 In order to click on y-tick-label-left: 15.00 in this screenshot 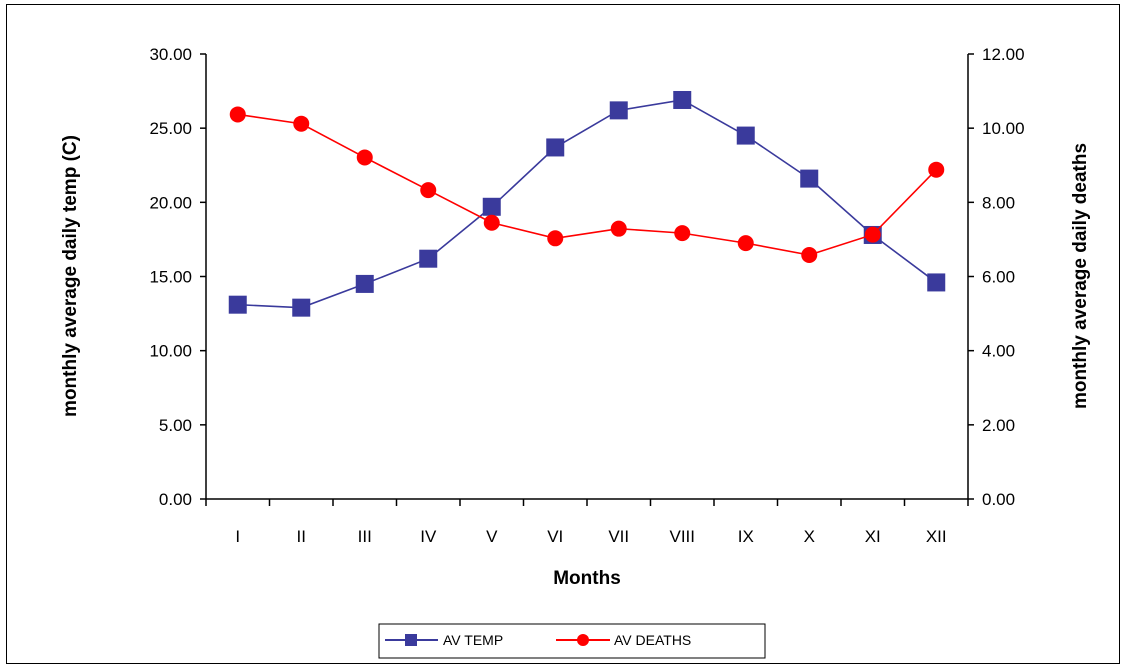, I will do `click(170, 277)`.